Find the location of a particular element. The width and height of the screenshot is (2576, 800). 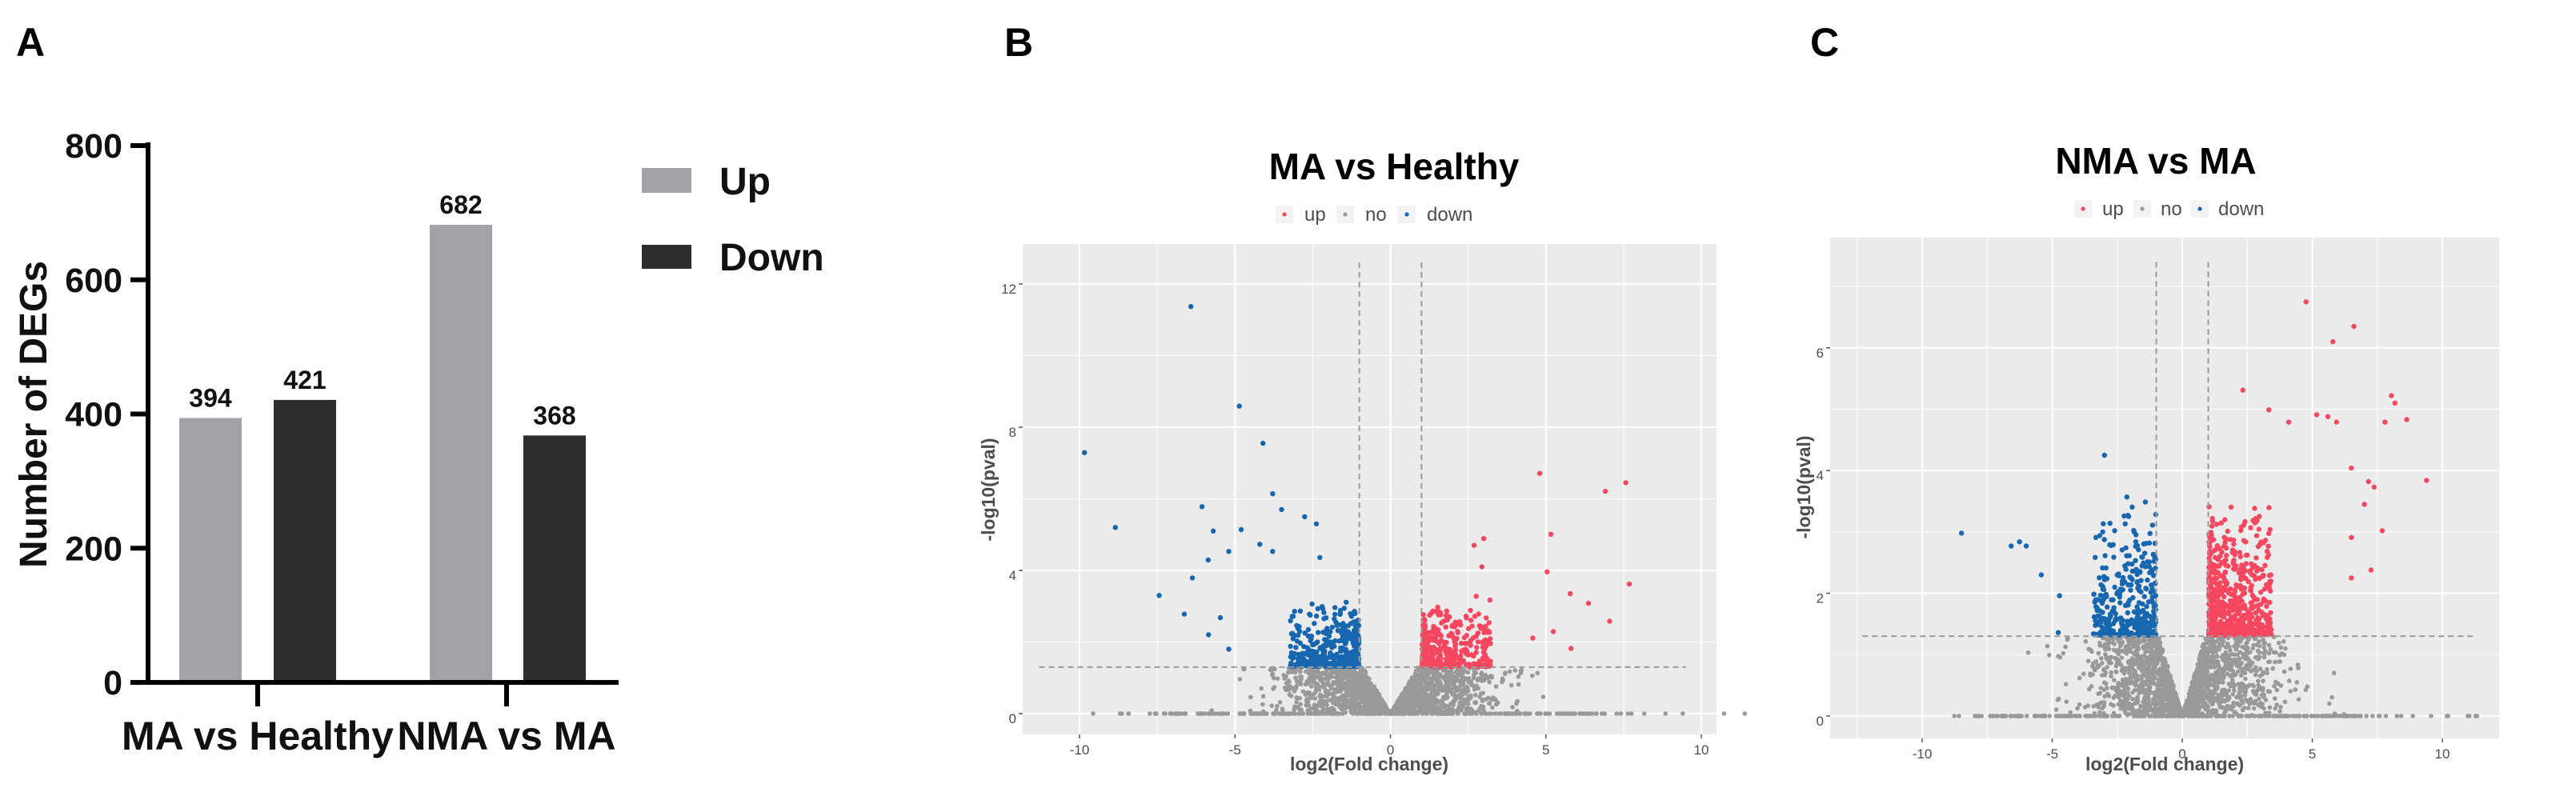

legend: up no down is located at coordinates (2169, 209).